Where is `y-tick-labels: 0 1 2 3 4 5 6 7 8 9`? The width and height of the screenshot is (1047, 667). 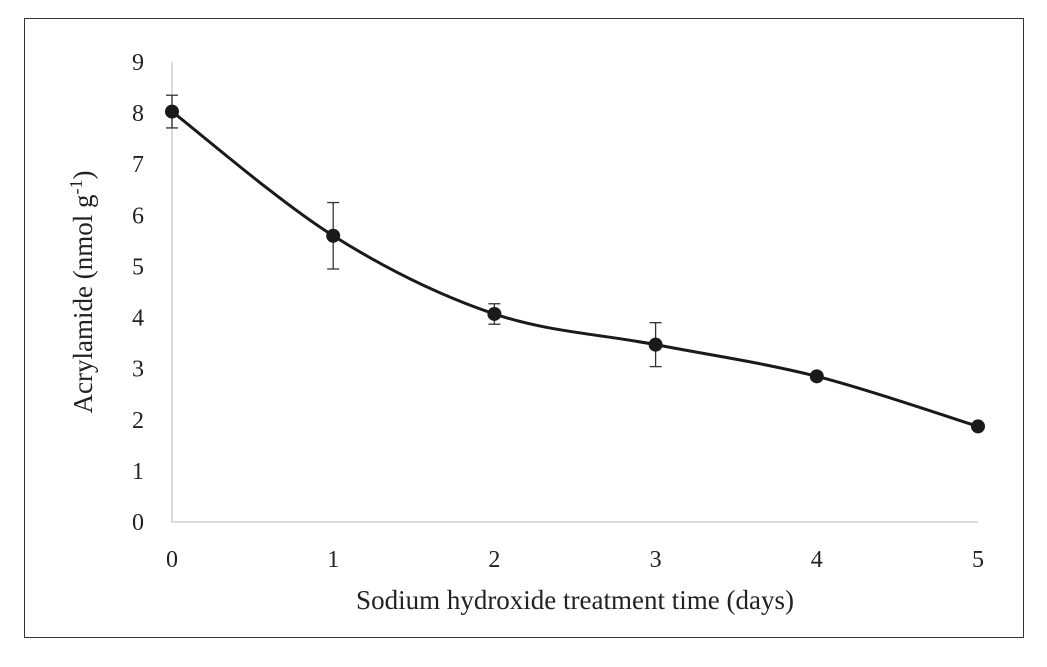
y-tick-labels: 0 1 2 3 4 5 6 7 8 9 is located at coordinates (138, 293).